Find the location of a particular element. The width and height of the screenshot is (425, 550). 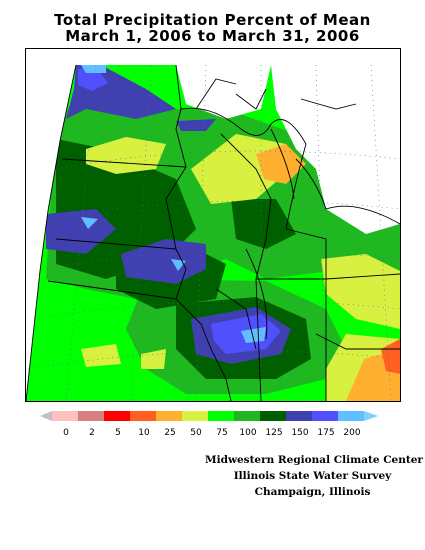

credit-survey: Illinois State Water Survey is located at coordinates (312, 476).